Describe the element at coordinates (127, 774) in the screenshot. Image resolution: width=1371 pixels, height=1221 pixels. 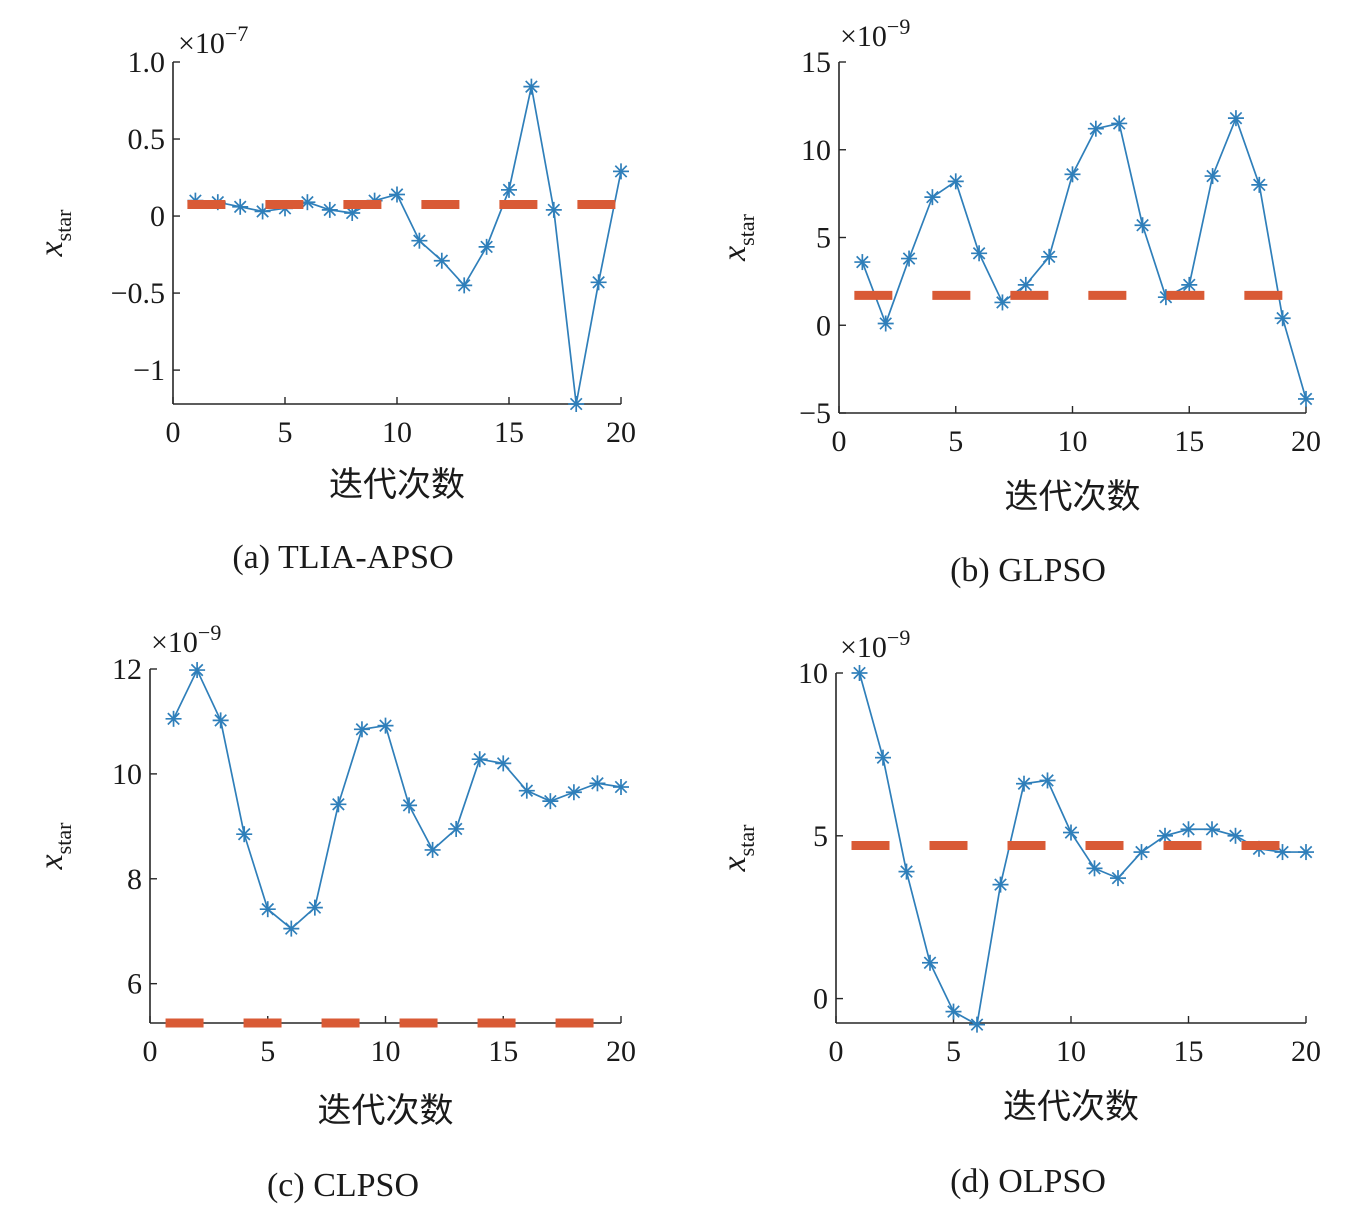
I see `y-tick-label: 10` at that location.